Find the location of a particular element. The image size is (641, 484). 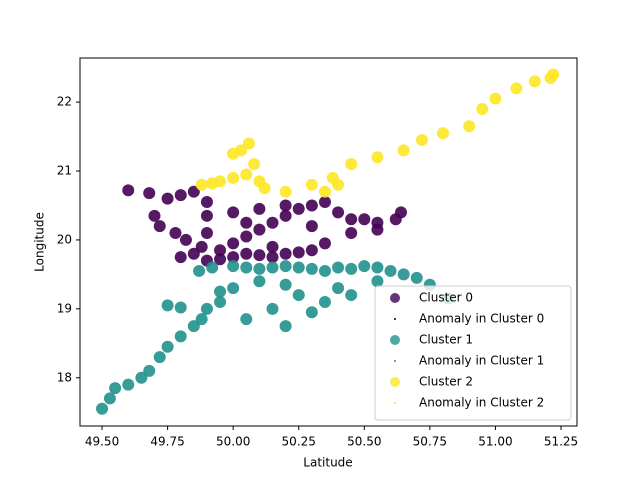

x-axis-label: Latitude is located at coordinates (327, 463).